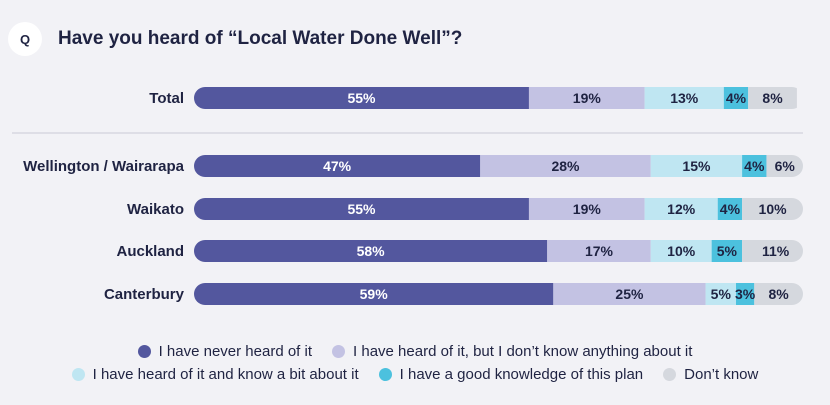  I want to click on value-label: 3%, so click(745, 294).